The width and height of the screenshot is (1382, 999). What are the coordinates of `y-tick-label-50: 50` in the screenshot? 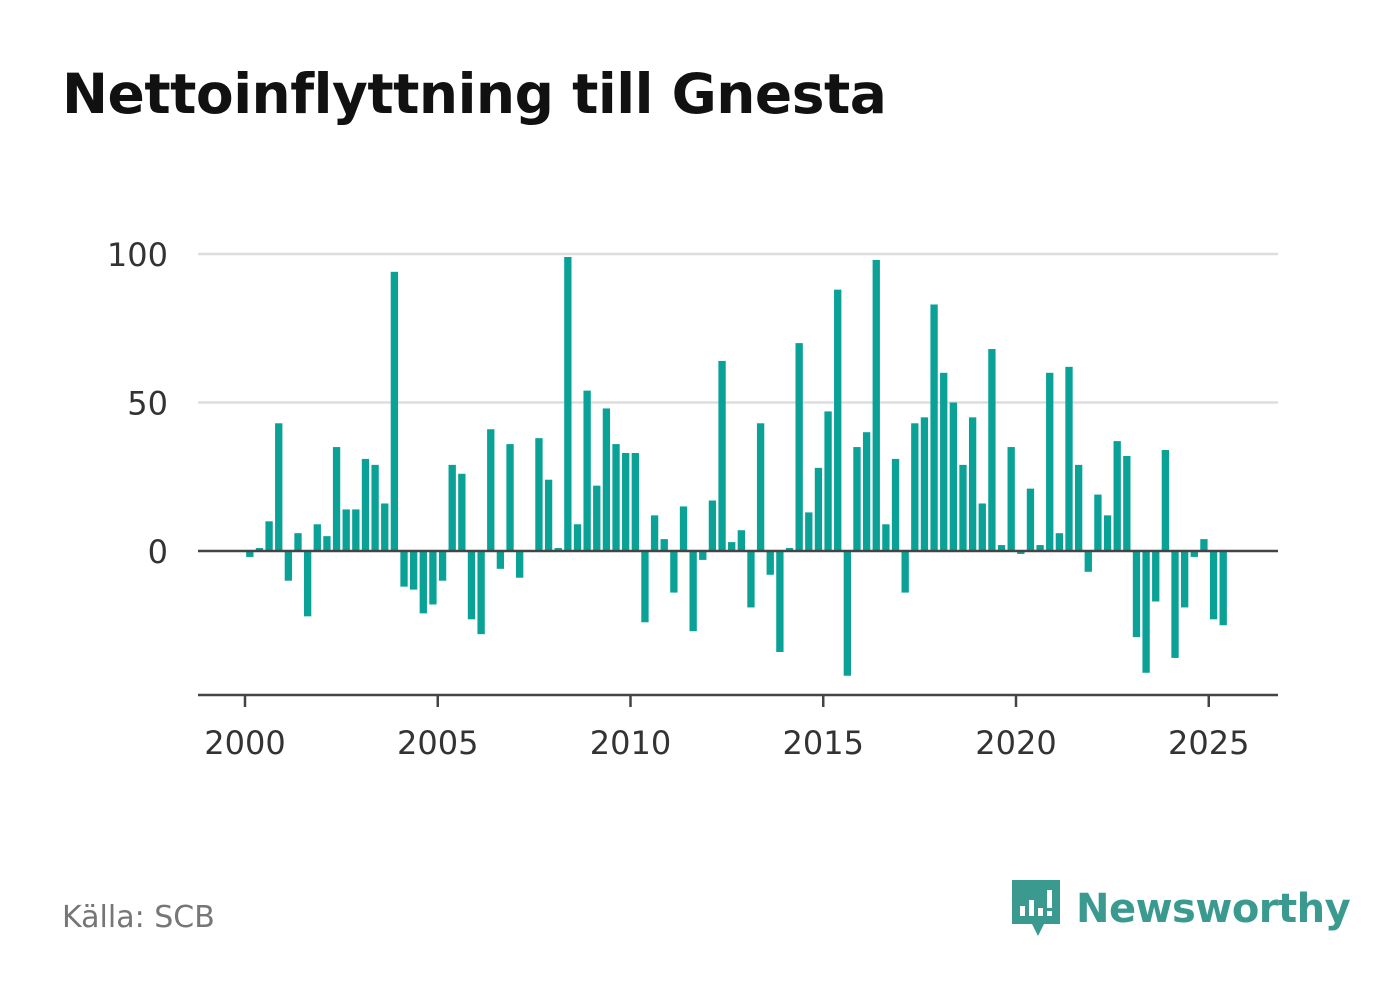 It's located at (147, 404).